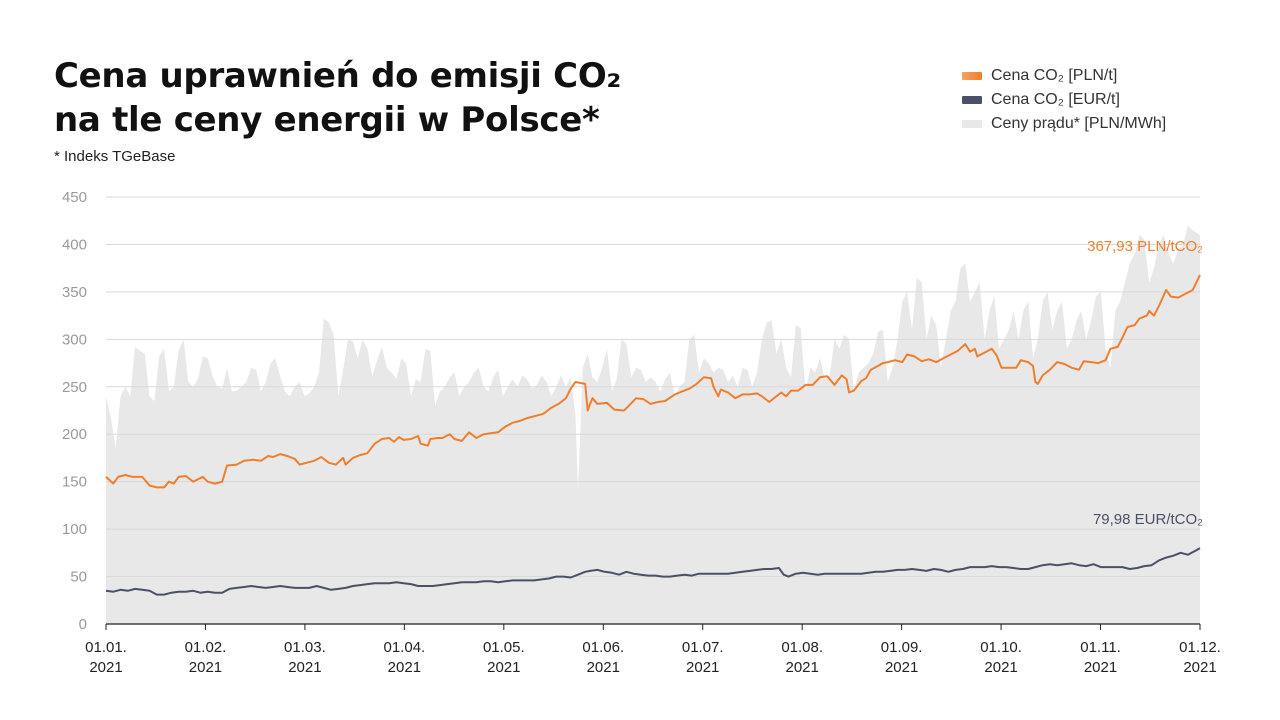 Image resolution: width=1280 pixels, height=720 pixels. Describe the element at coordinates (405, 647) in the screenshot. I see `x-tick-label-3: 01.04.` at that location.